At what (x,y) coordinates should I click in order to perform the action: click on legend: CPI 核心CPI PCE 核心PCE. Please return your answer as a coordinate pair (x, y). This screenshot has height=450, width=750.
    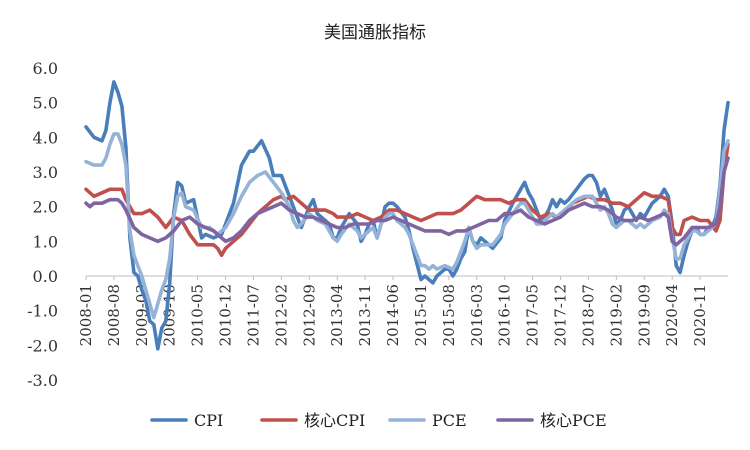
    Looking at the image, I should click on (378, 420).